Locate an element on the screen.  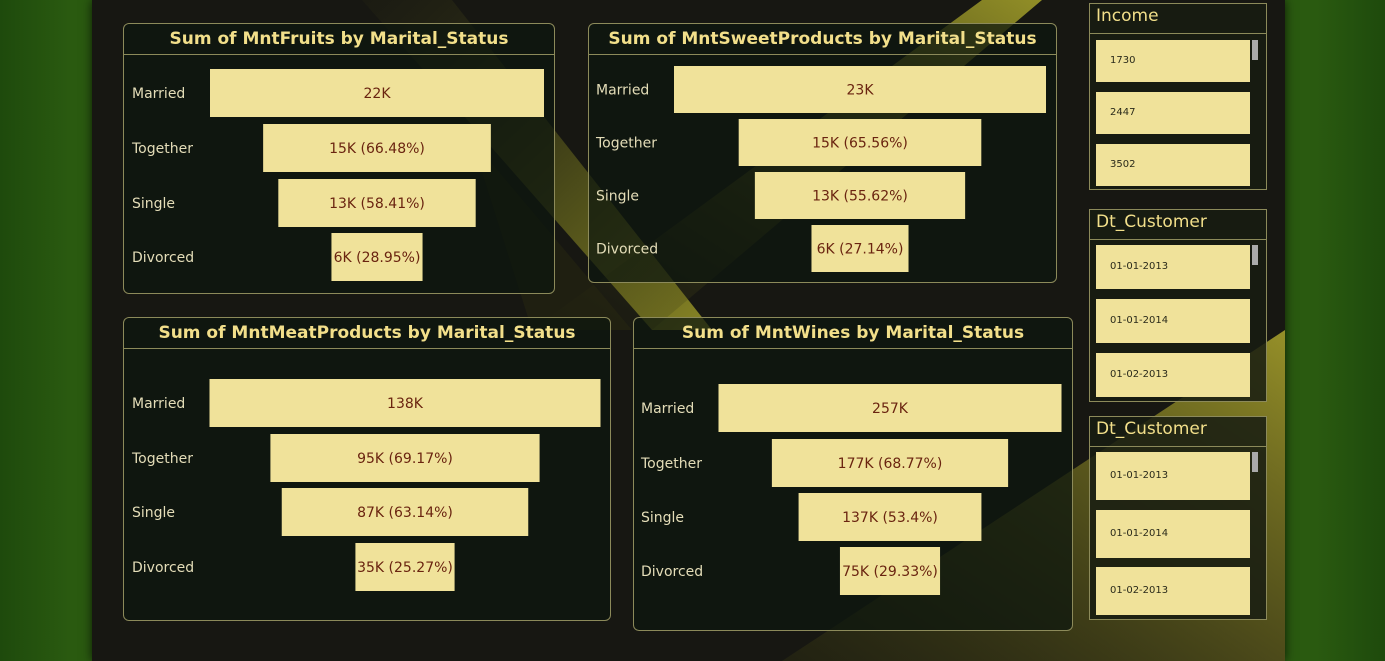
data-label: 23K is located at coordinates (861, 91).